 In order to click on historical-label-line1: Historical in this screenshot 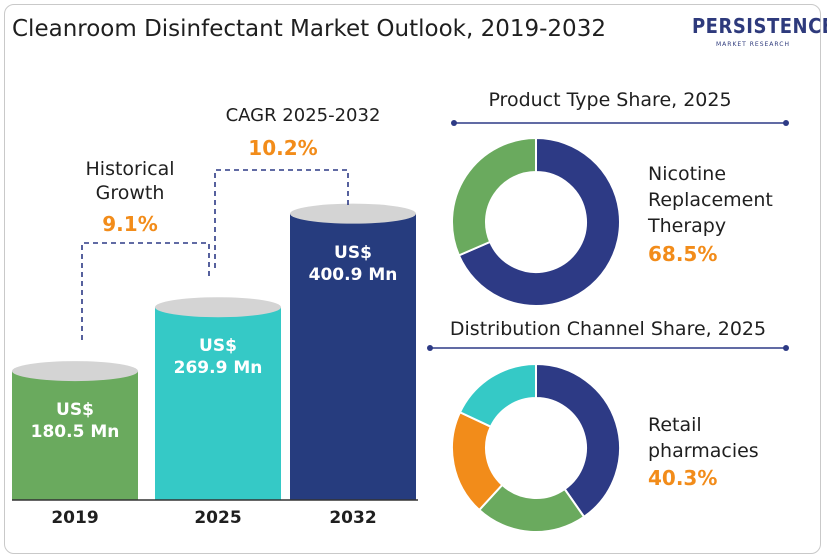, I will do `click(130, 169)`.